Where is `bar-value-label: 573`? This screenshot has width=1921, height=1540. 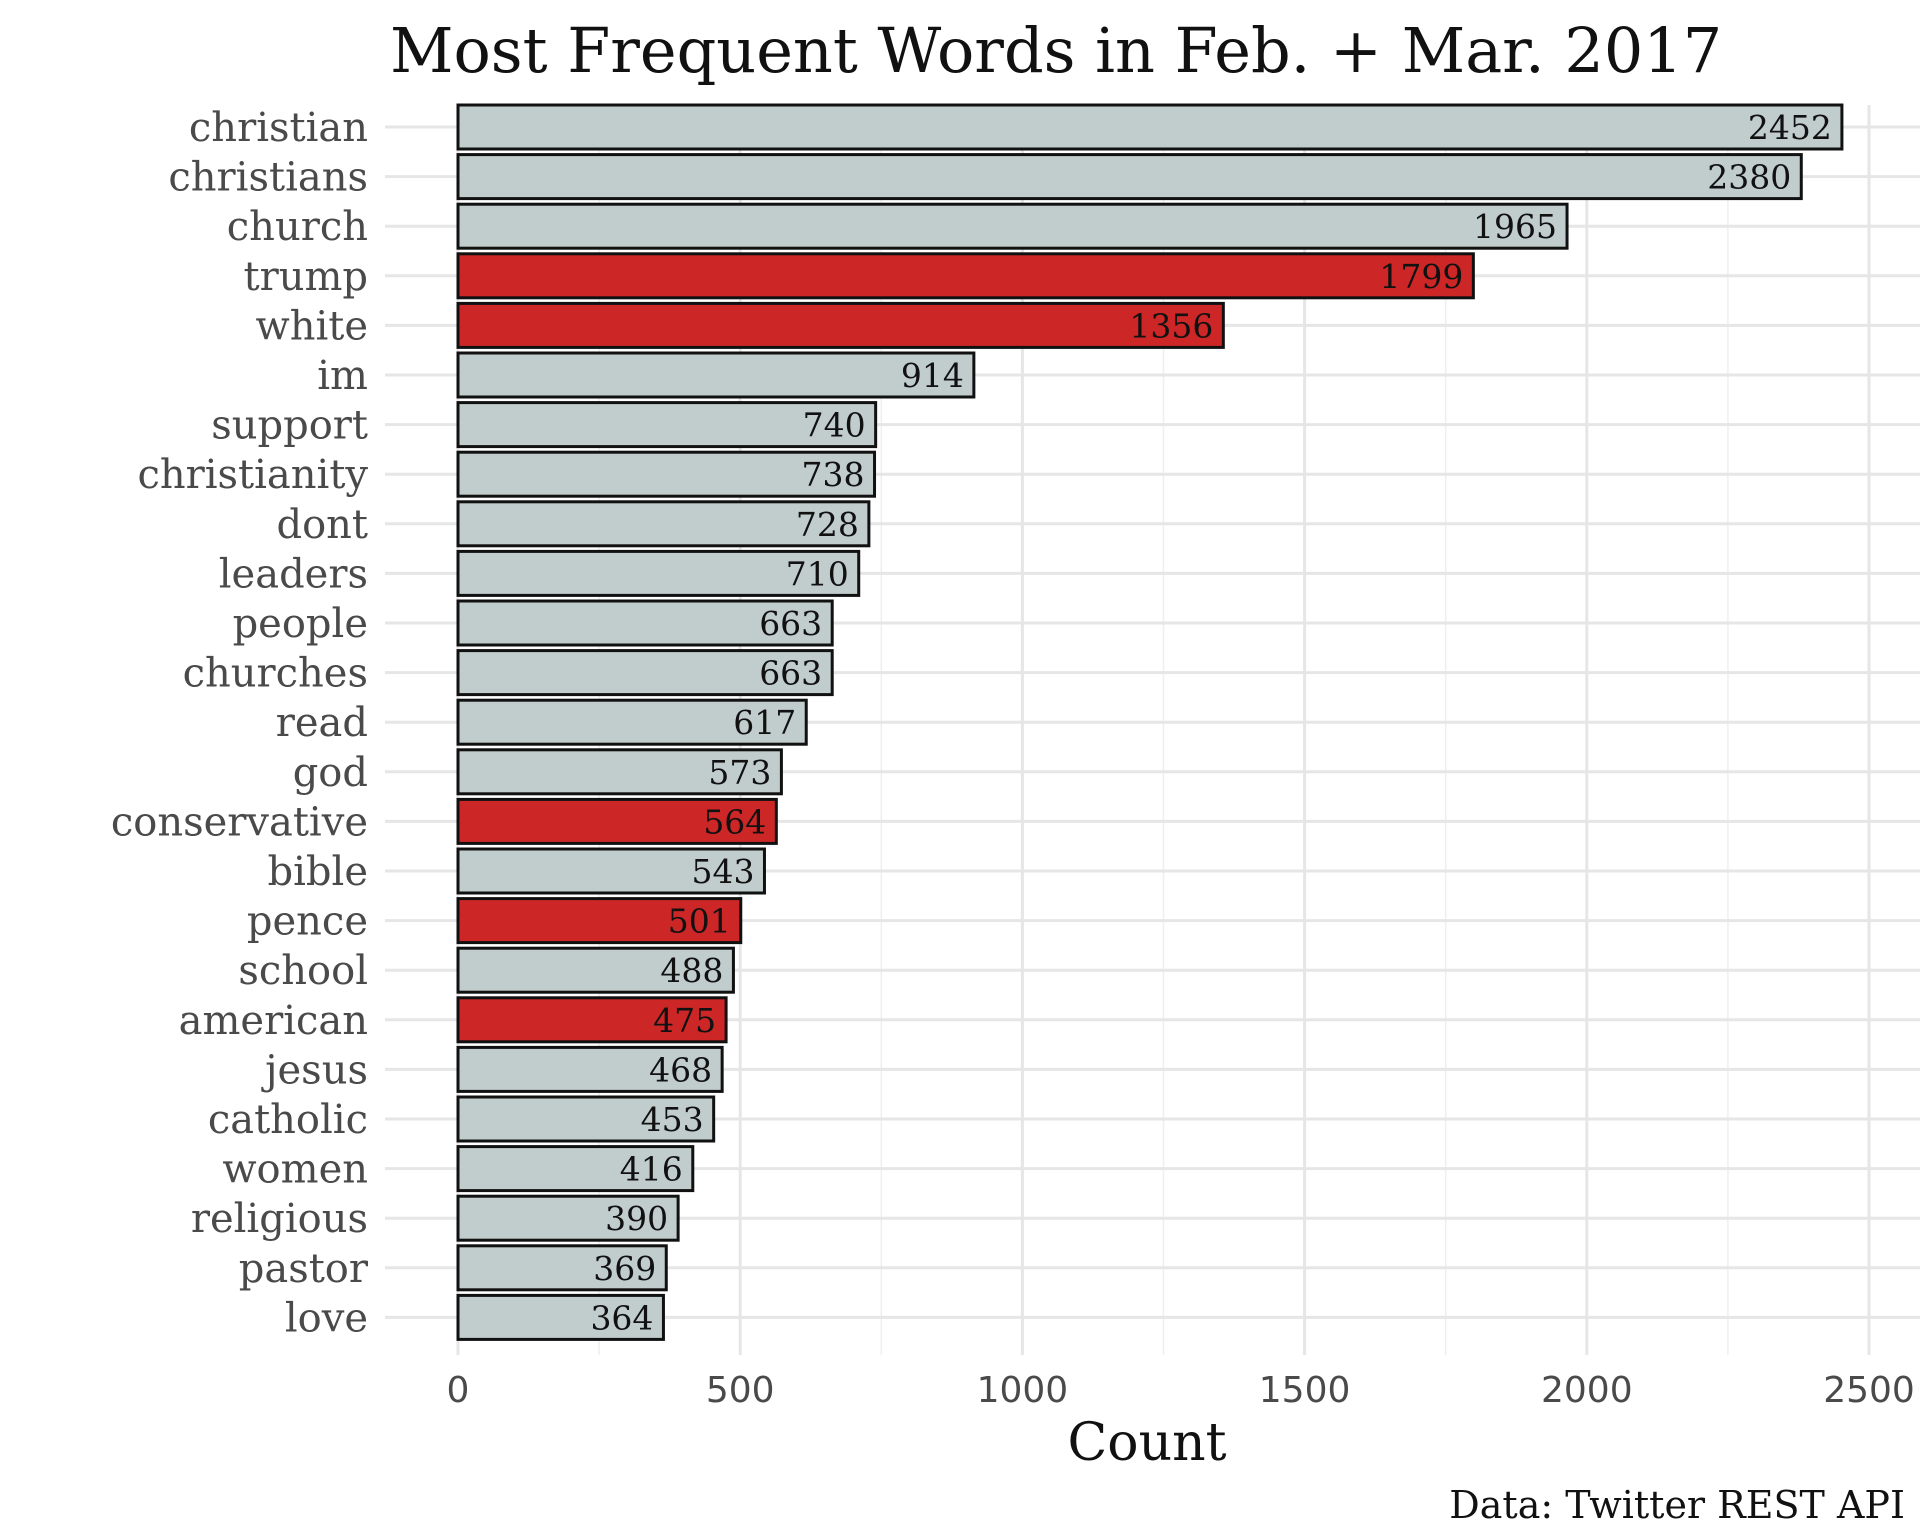
bar-value-label: 573 is located at coordinates (739, 772).